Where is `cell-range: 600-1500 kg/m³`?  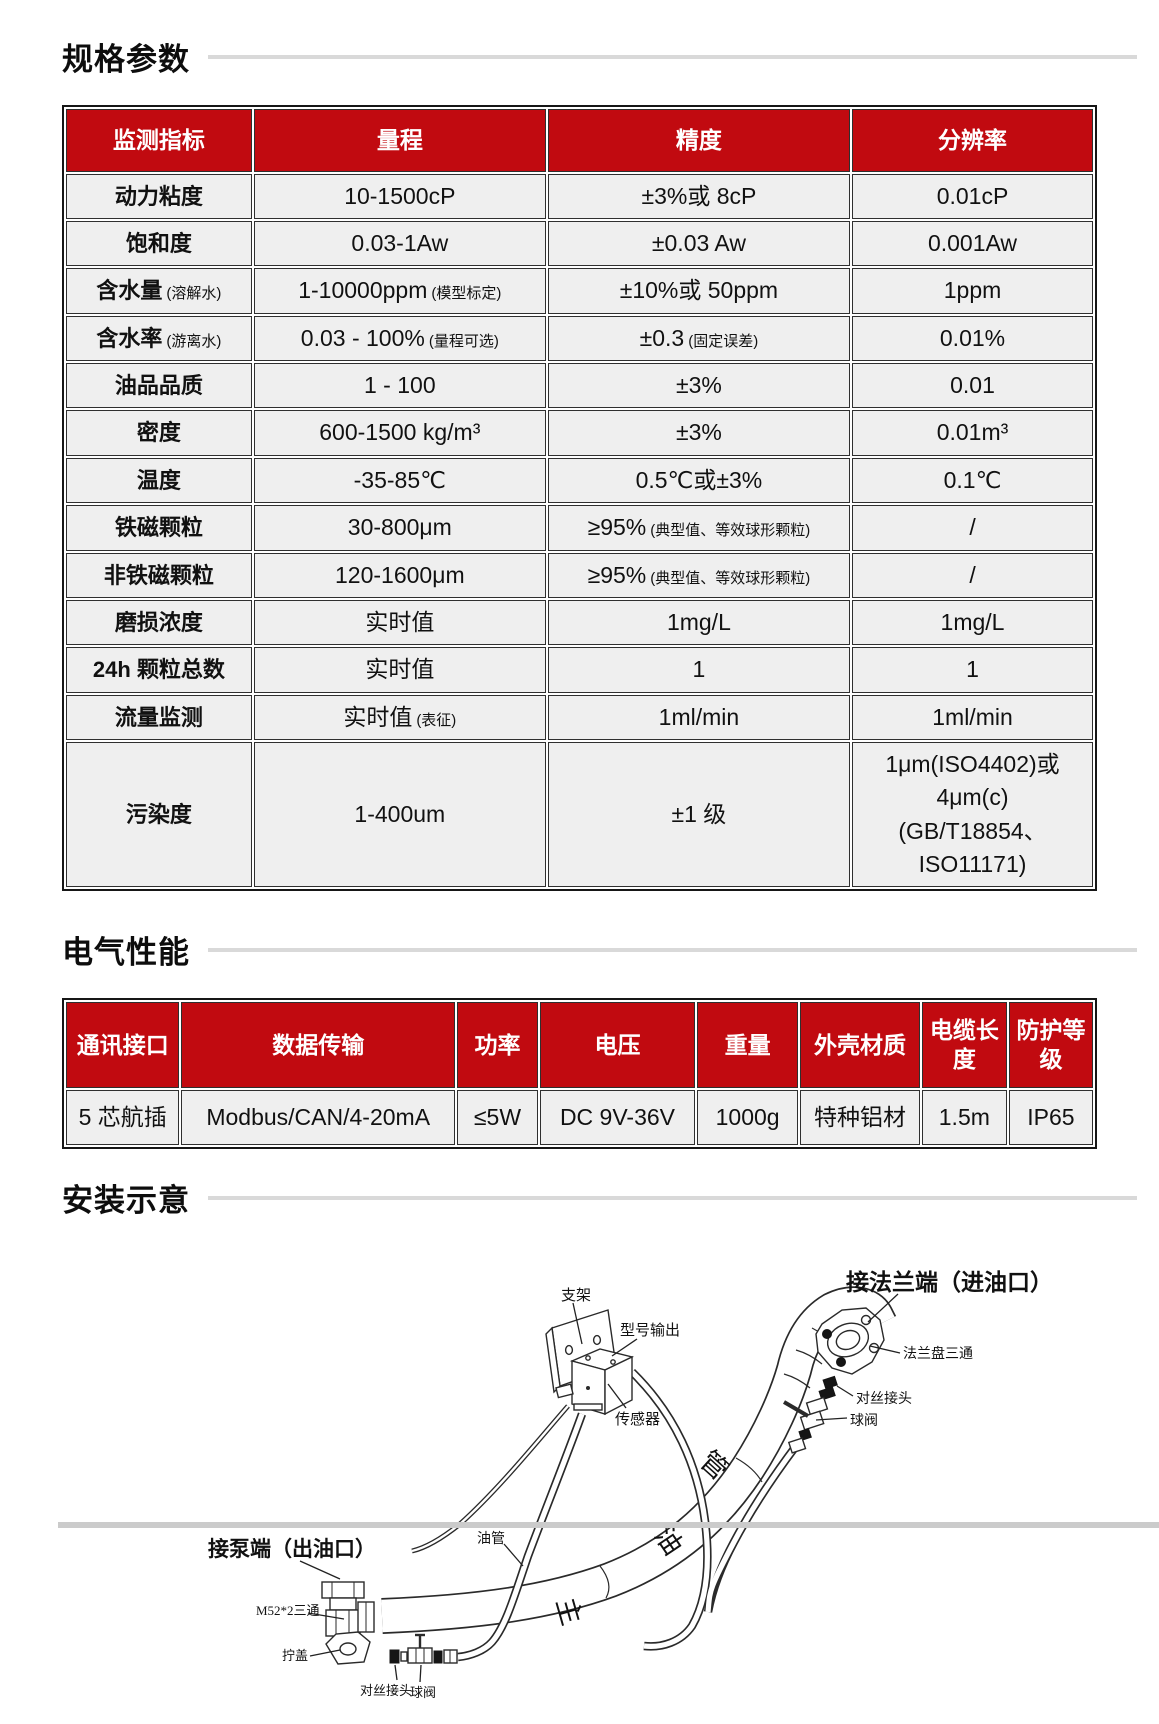 cell-range: 600-1500 kg/m³ is located at coordinates (399, 433).